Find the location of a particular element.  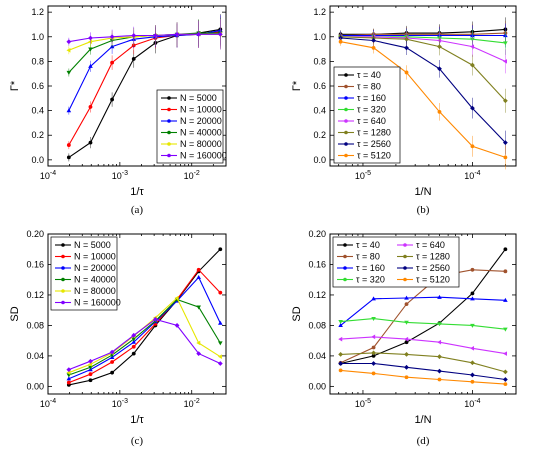

y-tick-label: 0.4 is located at coordinates (319, 111).